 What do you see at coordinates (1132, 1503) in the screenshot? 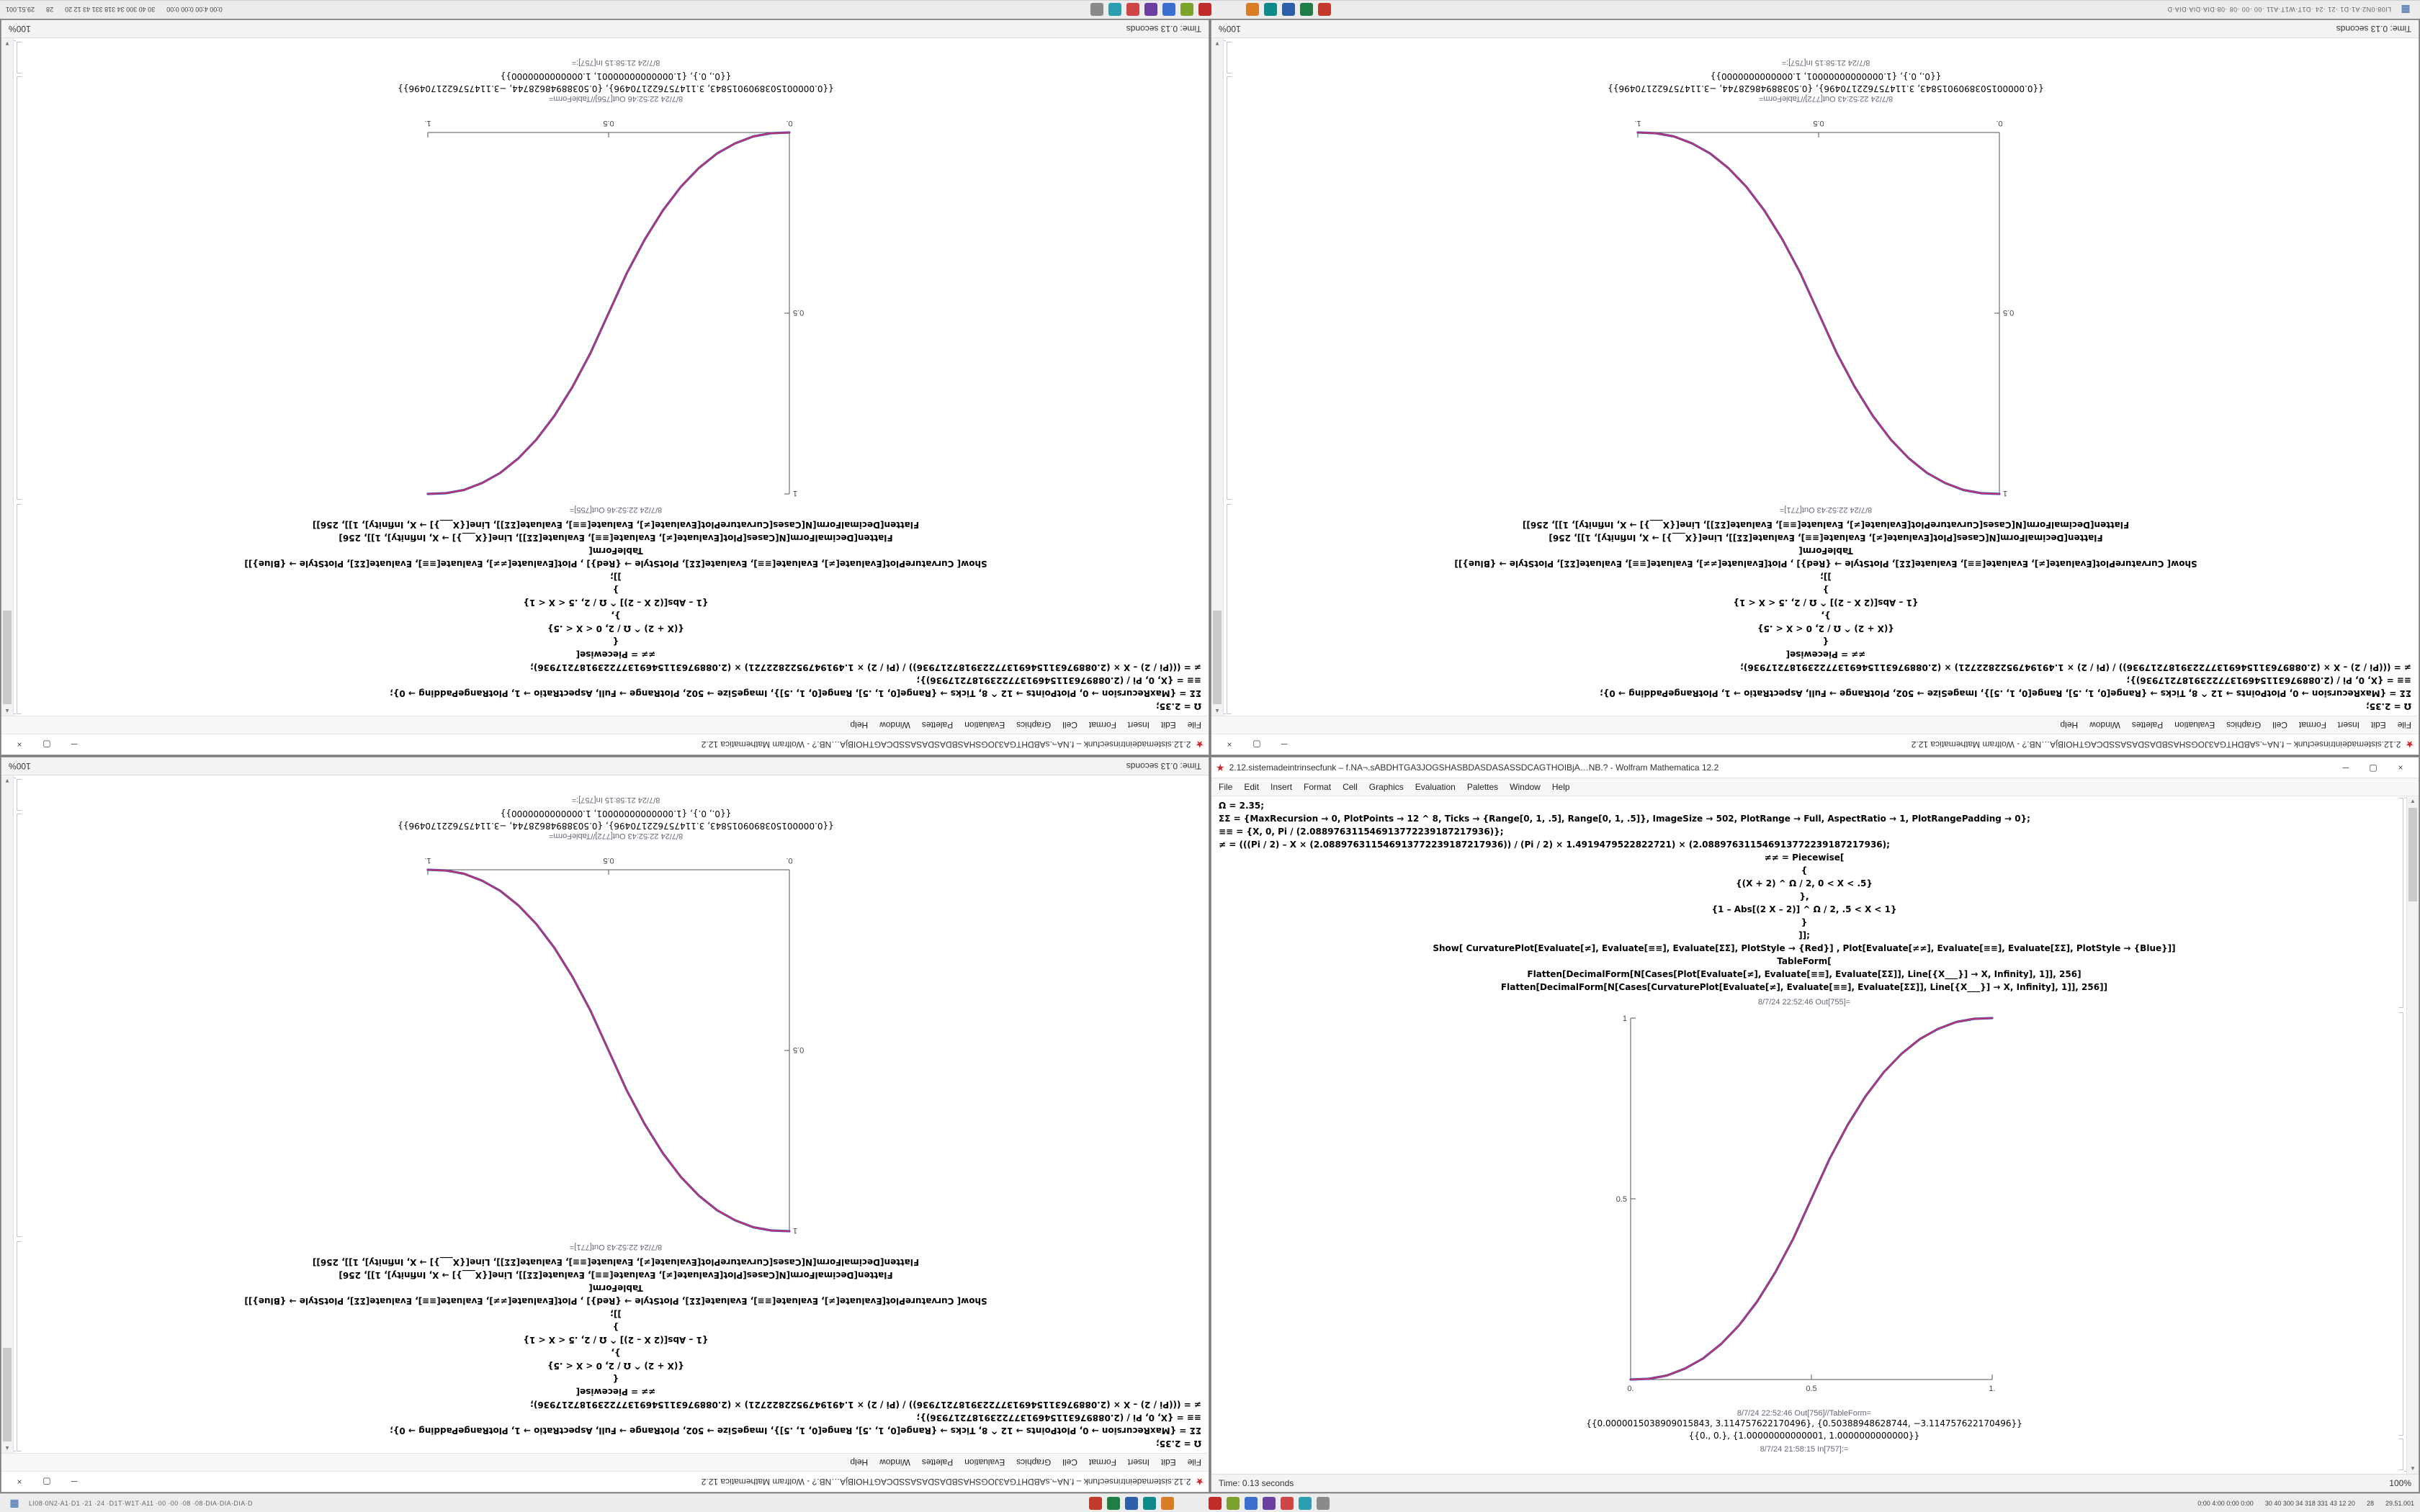
I see `app-blue-icon` at bounding box center [1132, 1503].